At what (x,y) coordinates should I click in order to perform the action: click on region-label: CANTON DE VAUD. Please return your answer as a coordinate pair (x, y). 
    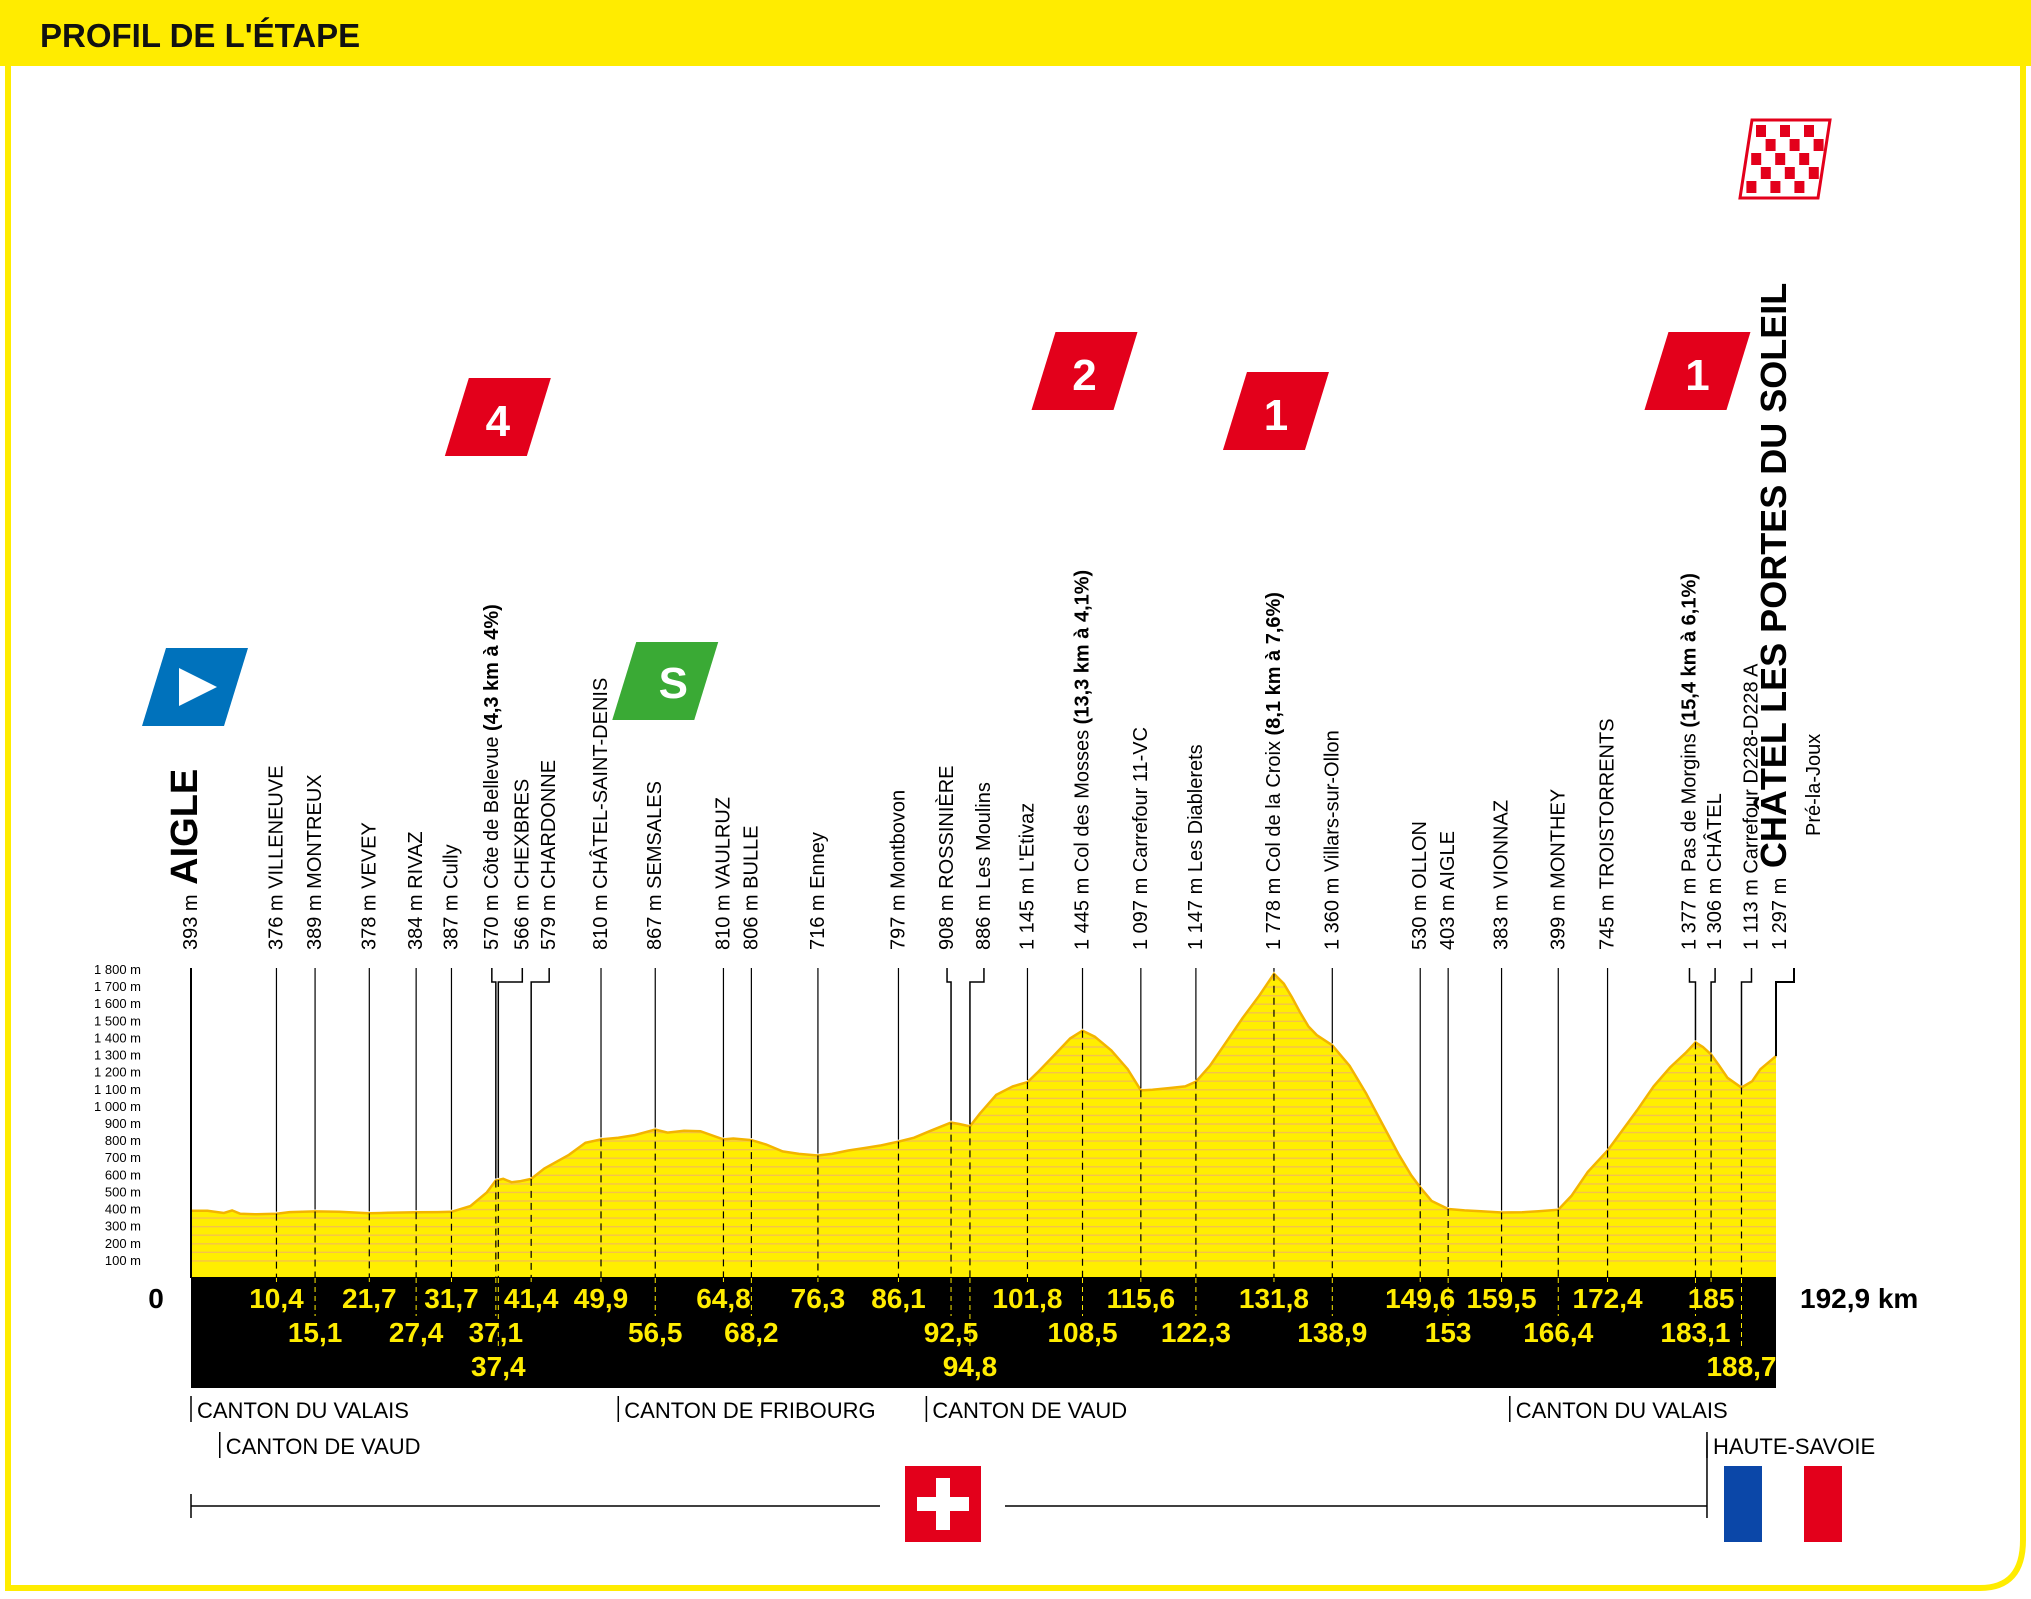
    Looking at the image, I should click on (1029, 1410).